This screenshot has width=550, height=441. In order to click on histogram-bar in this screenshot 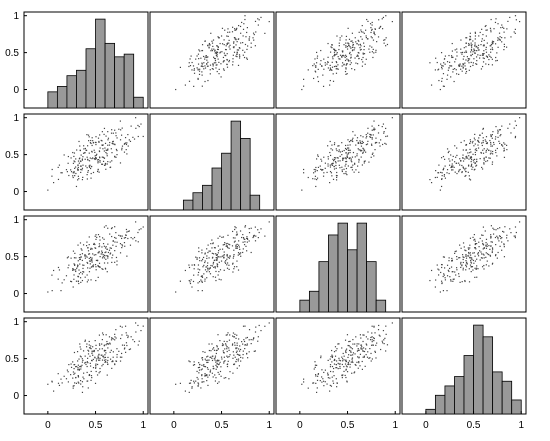, I will do `click(314, 301)`.